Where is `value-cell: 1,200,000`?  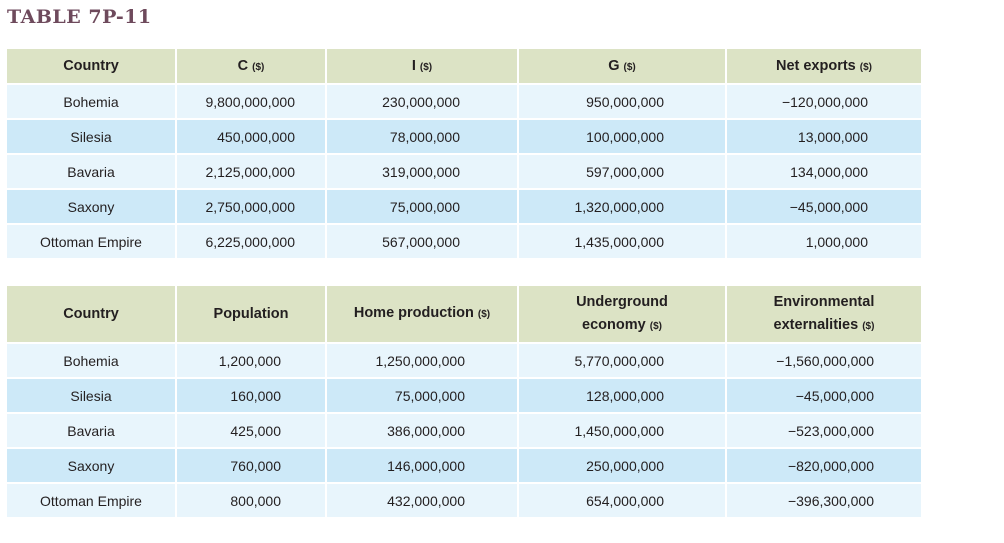
value-cell: 1,200,000 is located at coordinates (251, 360).